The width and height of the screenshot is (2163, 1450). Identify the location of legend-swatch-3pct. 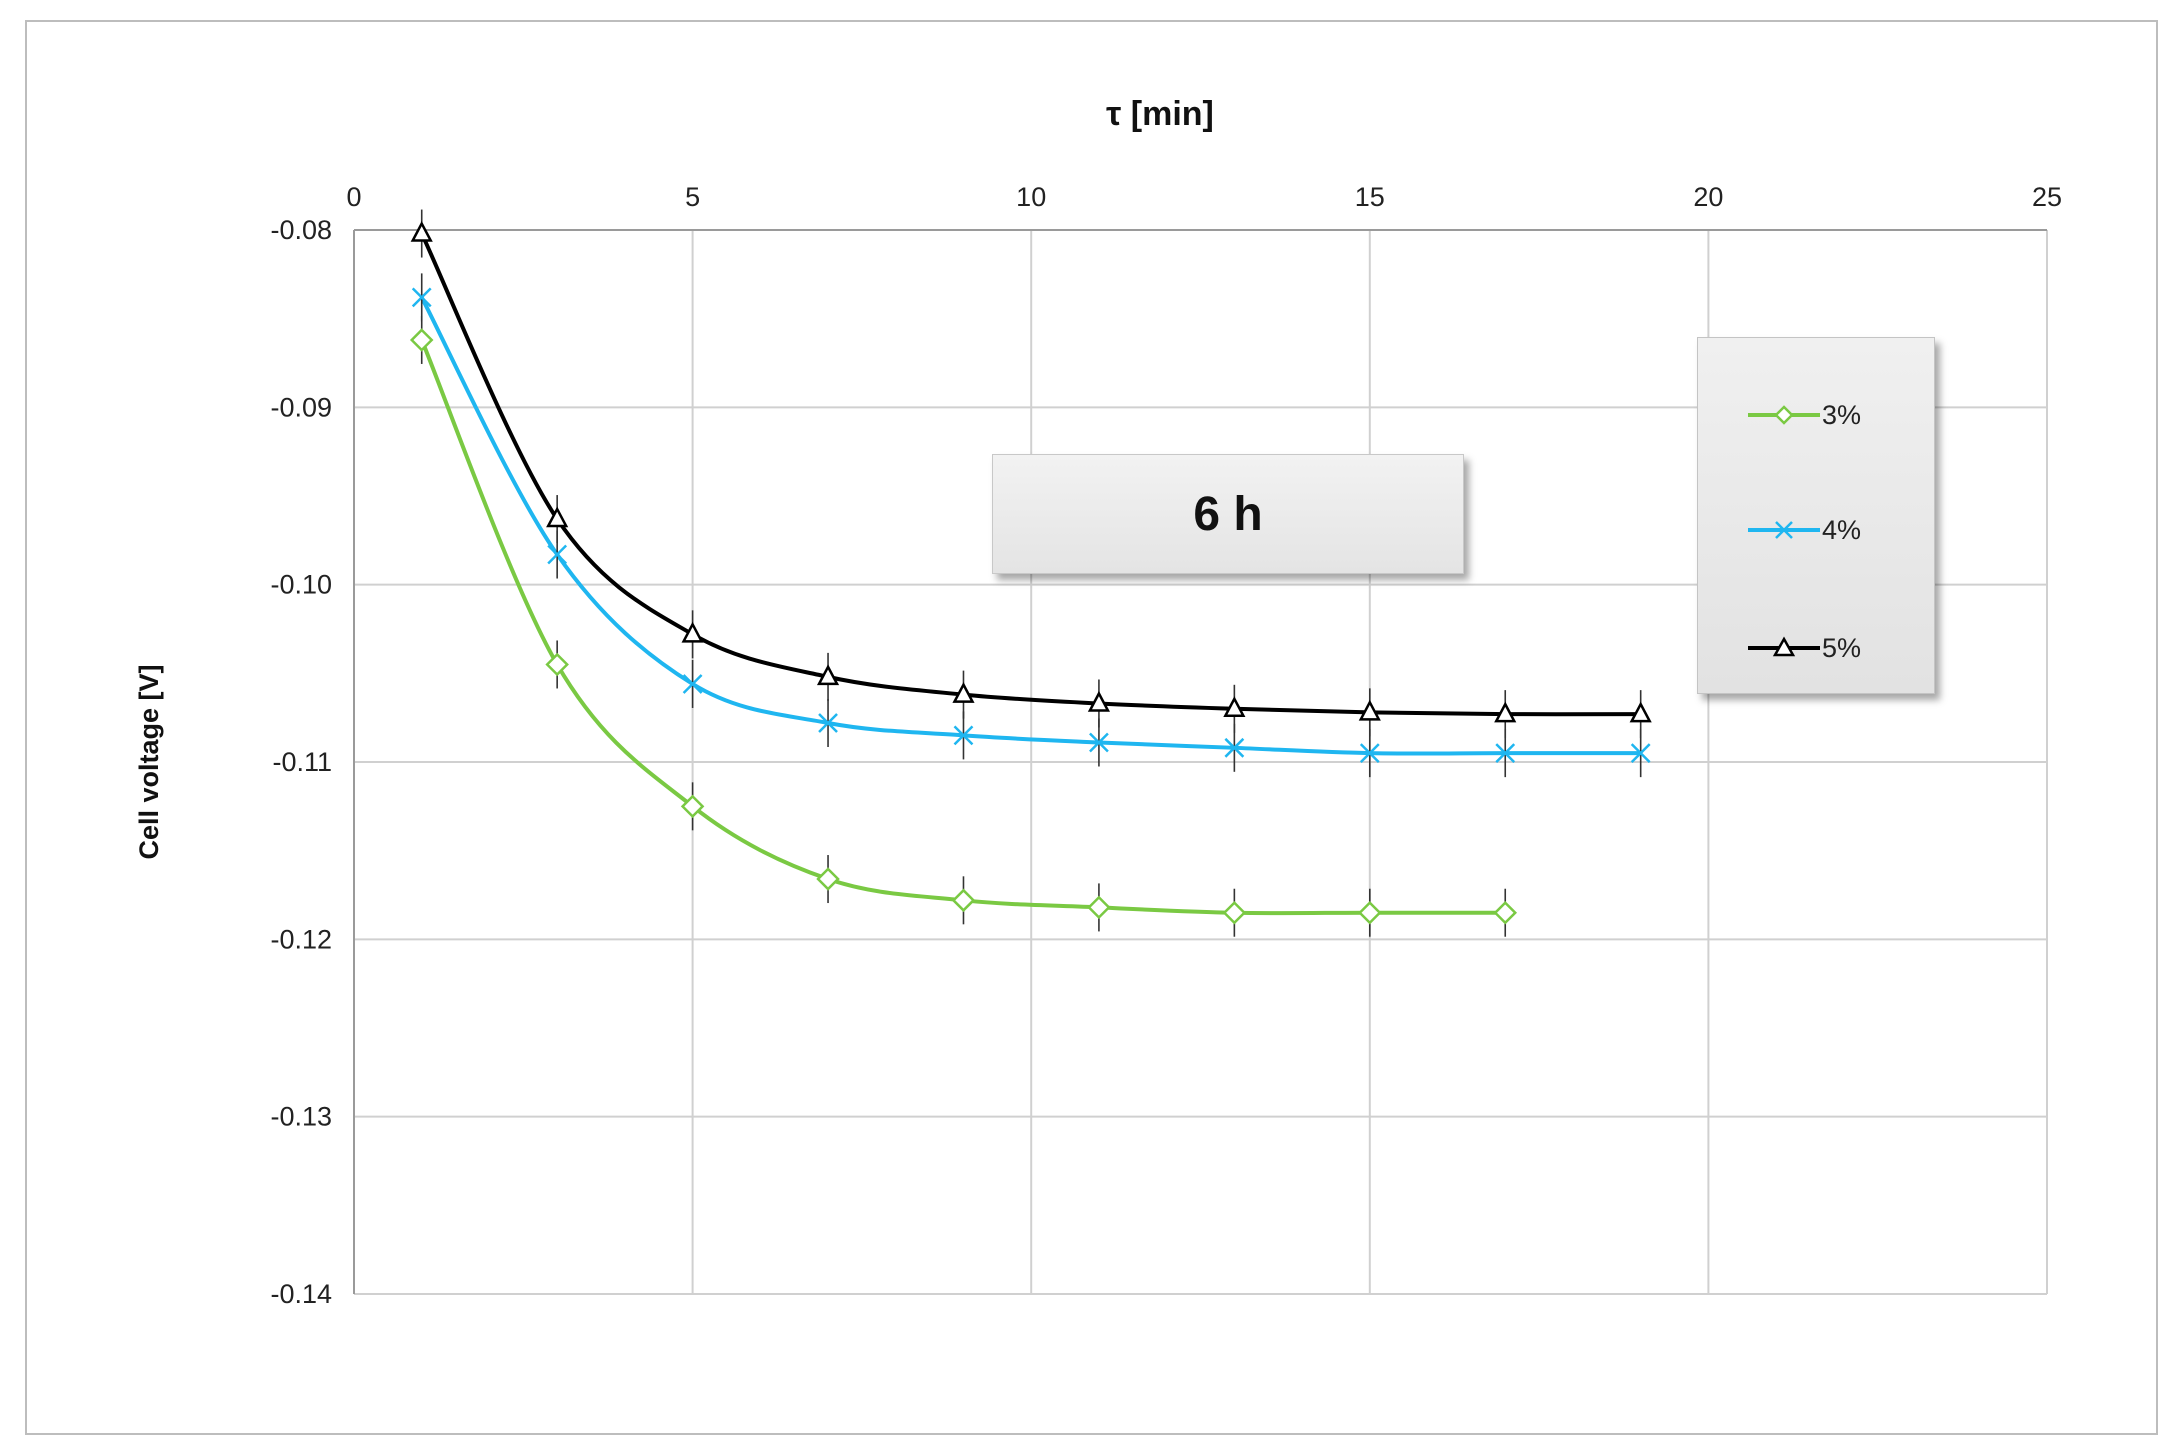
(1784, 415).